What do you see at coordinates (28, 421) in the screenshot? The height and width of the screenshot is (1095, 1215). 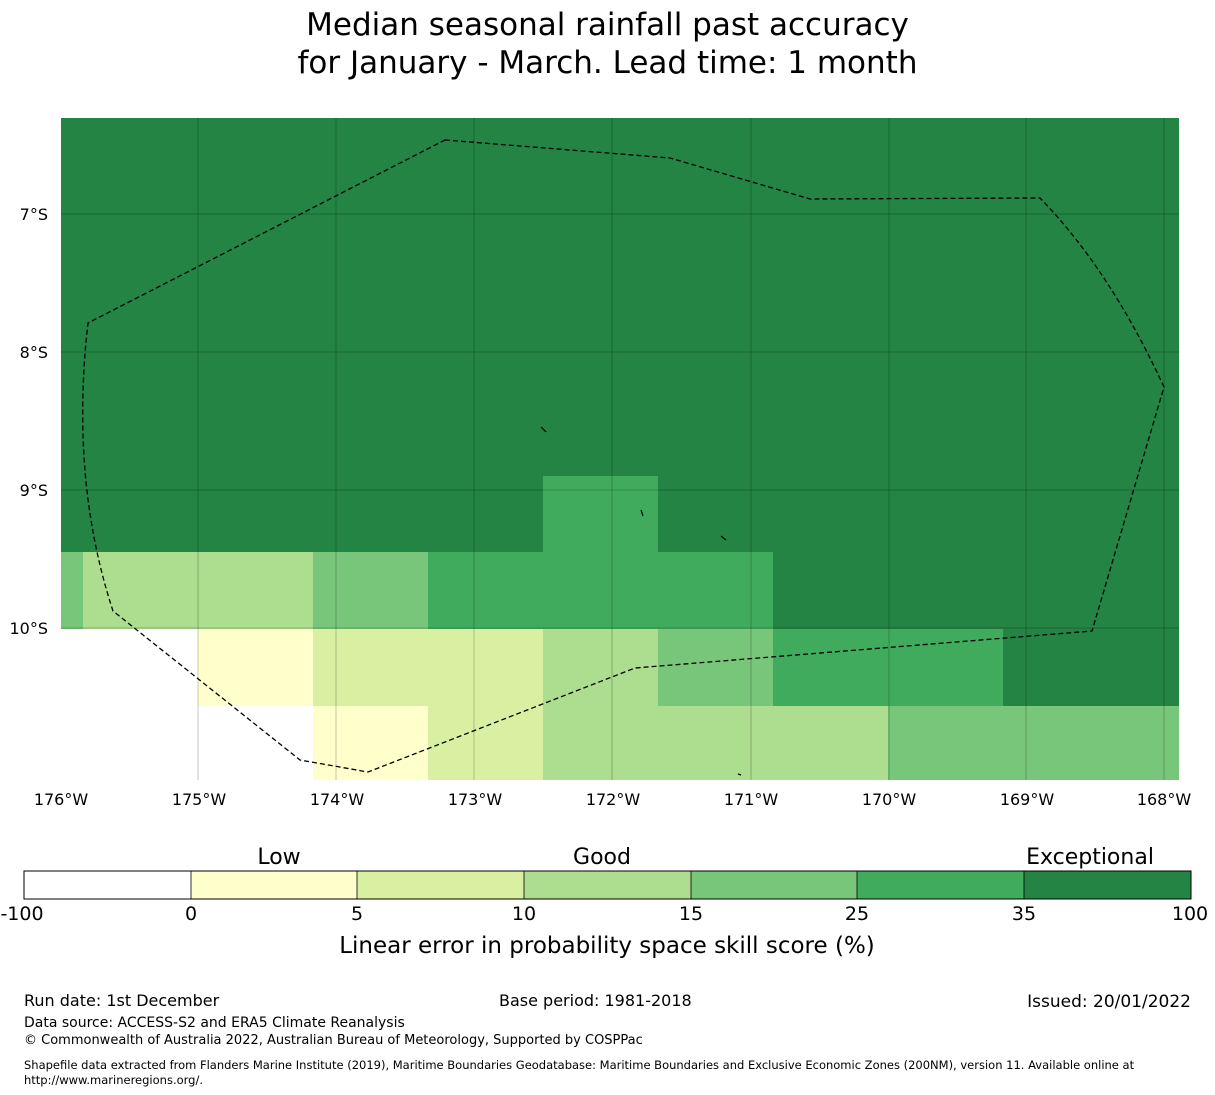 I see `latitude-labels: 7°S 8°S 9°S 10°S` at bounding box center [28, 421].